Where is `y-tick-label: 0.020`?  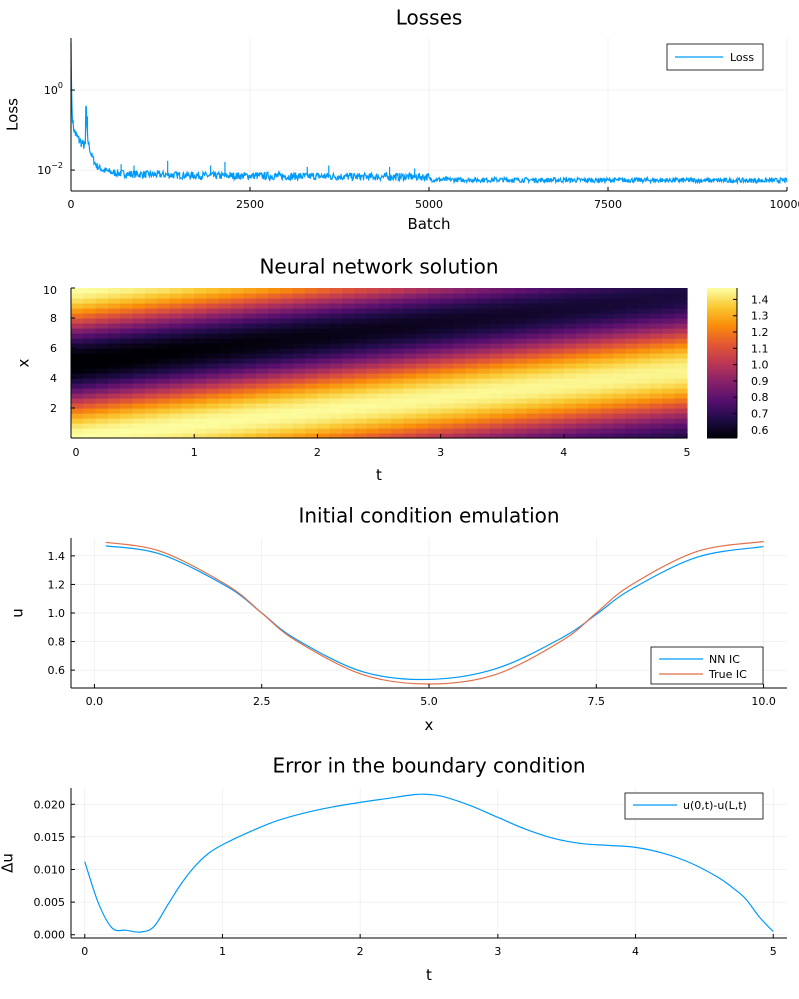
y-tick-label: 0.020 is located at coordinates (50, 804).